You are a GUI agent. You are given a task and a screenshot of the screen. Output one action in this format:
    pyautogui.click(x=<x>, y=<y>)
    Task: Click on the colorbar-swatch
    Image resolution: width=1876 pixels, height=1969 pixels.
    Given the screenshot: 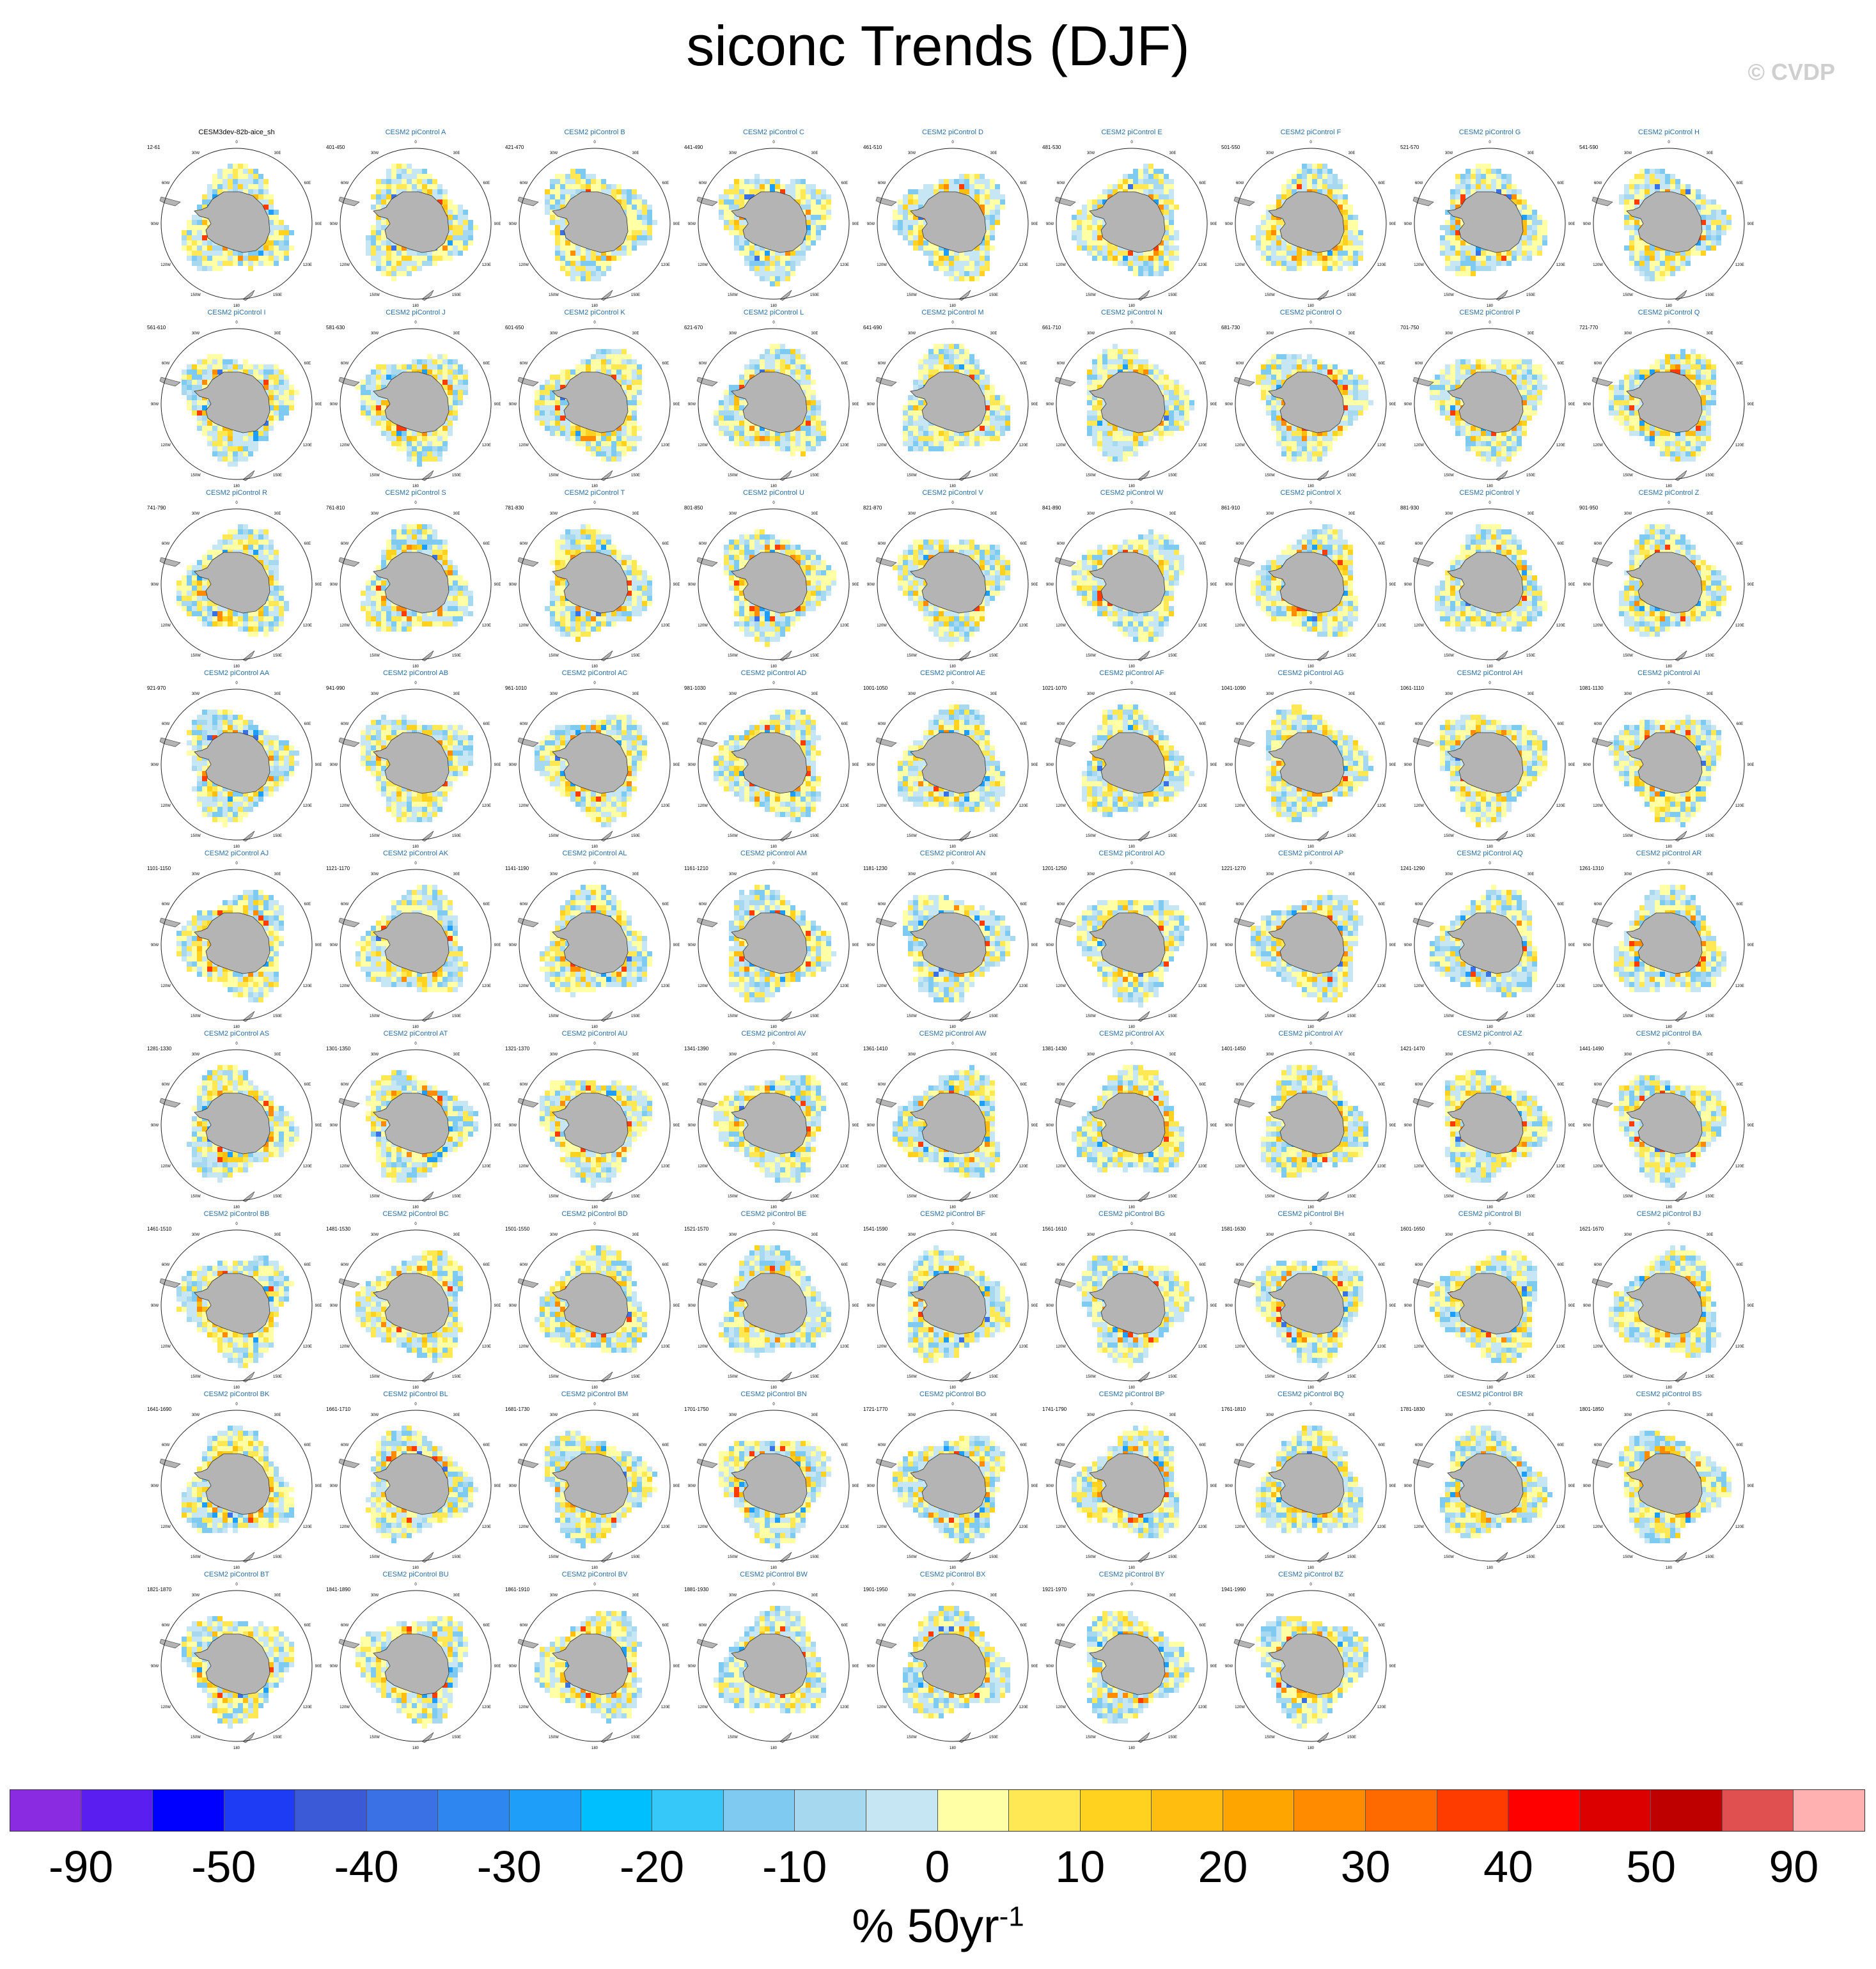 What is the action you would take?
    pyautogui.click(x=260, y=1810)
    